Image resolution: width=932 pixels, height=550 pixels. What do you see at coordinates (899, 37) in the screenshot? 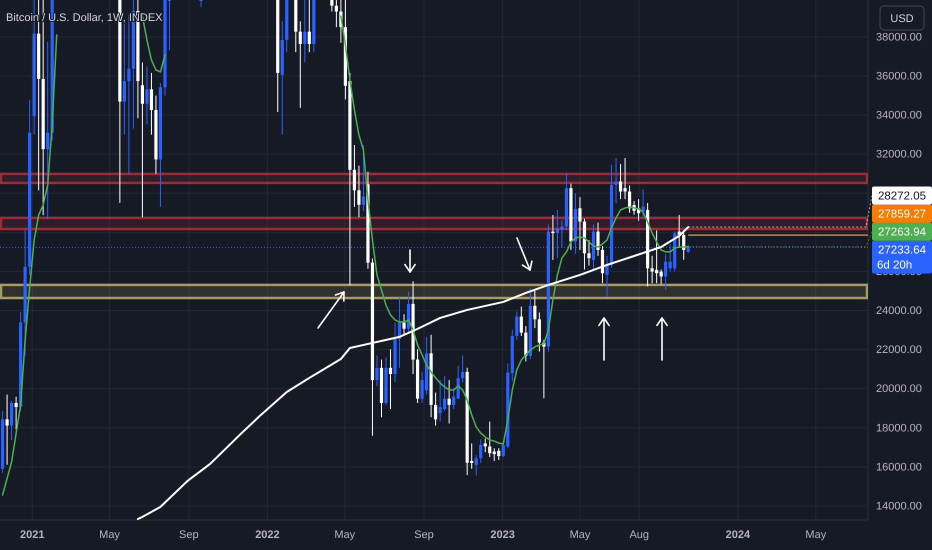
I see `y-tick-label: 38000.00` at bounding box center [899, 37].